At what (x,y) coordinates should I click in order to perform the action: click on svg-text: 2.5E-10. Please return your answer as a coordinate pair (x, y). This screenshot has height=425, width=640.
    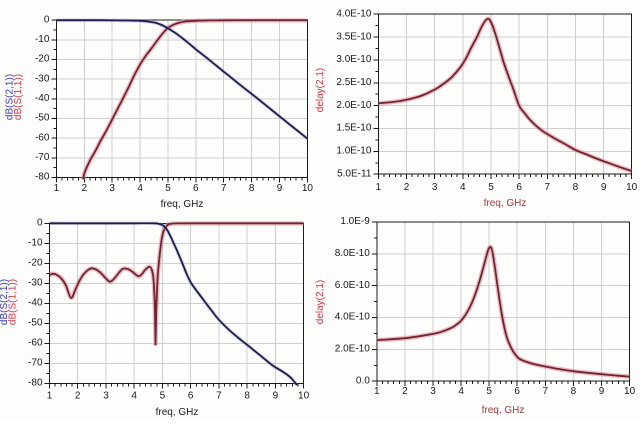
    Looking at the image, I should click on (353, 82).